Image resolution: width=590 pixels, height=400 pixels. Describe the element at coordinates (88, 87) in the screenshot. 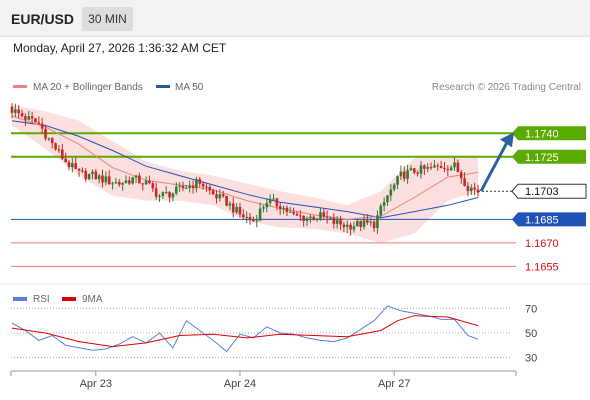

I see `legend-ma20-label: MA 20 + Bollinger Bands` at that location.